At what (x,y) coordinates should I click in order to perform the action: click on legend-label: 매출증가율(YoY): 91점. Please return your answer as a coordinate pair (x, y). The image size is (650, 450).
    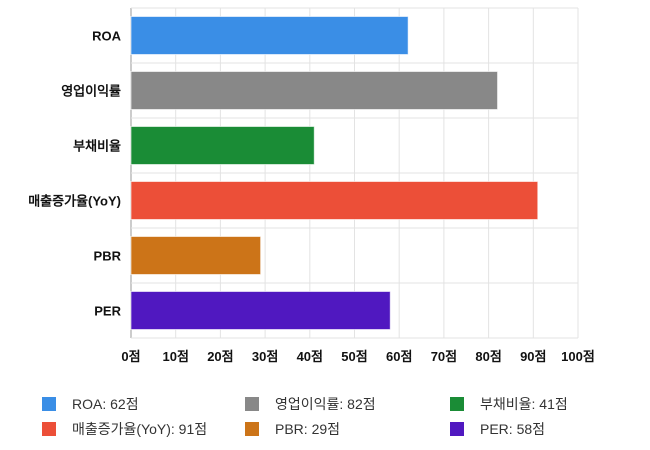
    Looking at the image, I should click on (140, 429).